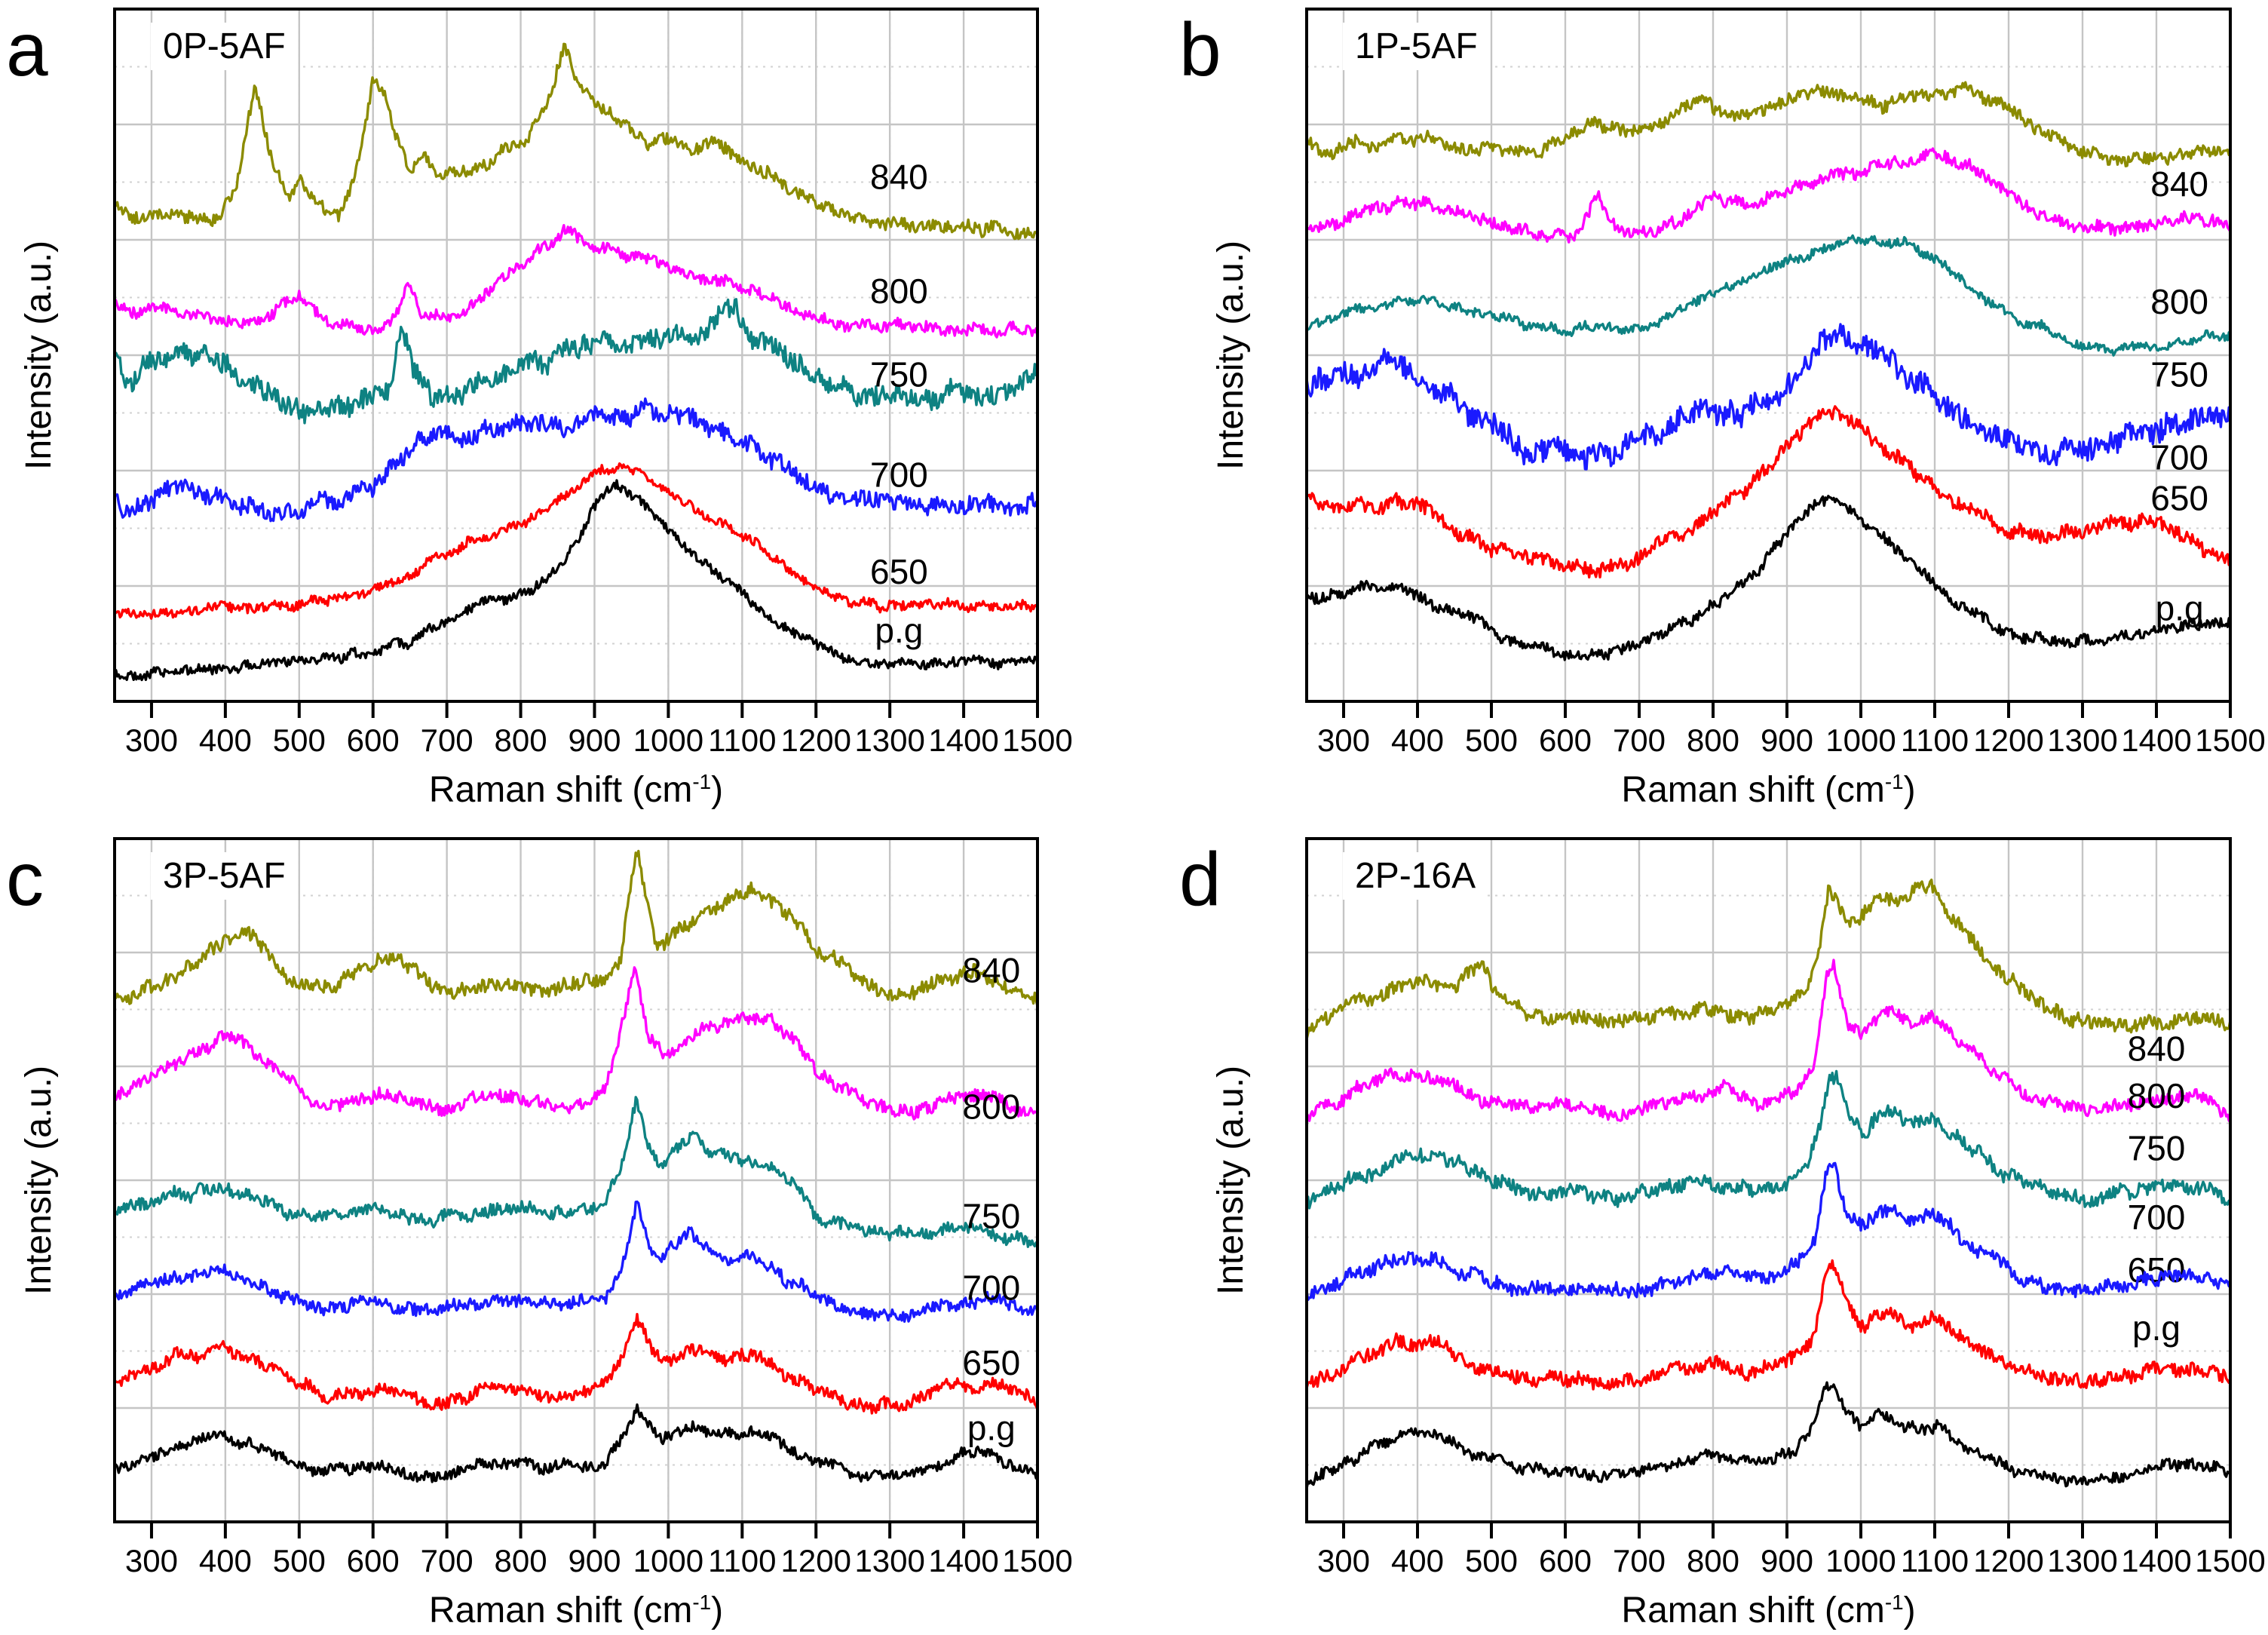 This screenshot has height=1635, width=2268. Describe the element at coordinates (25, 879) in the screenshot. I see `panel-letter-c: c` at that location.